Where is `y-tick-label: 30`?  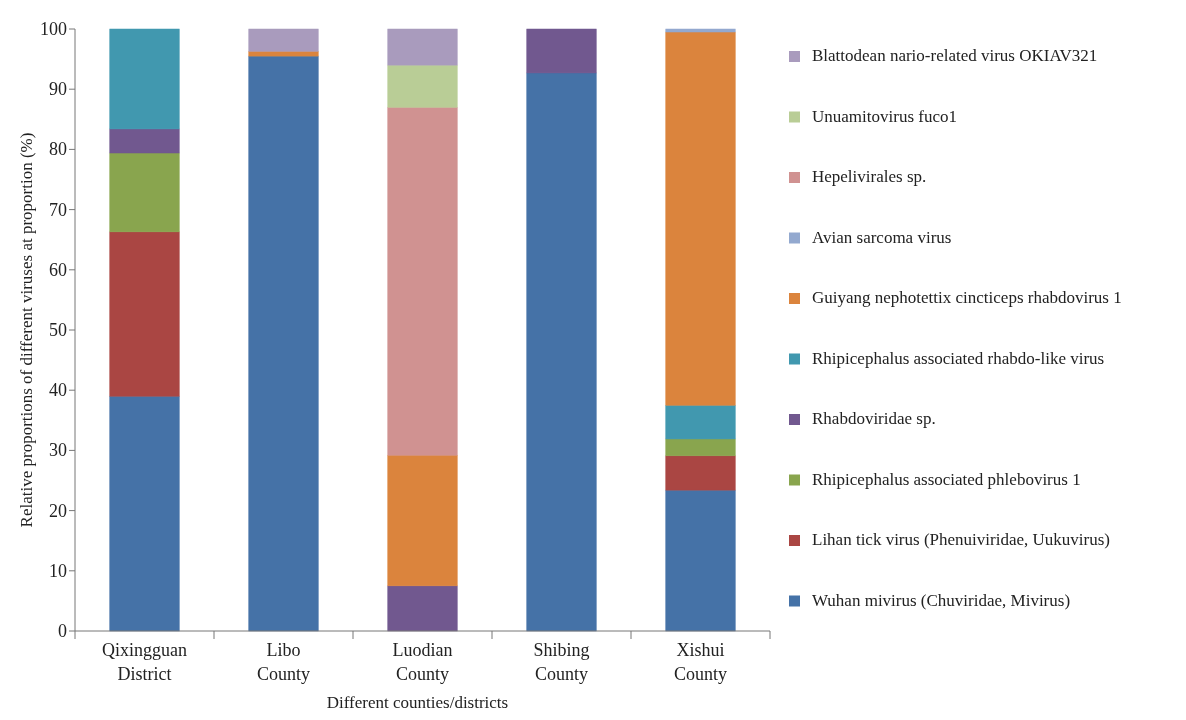
y-tick-label: 30 is located at coordinates (58, 450).